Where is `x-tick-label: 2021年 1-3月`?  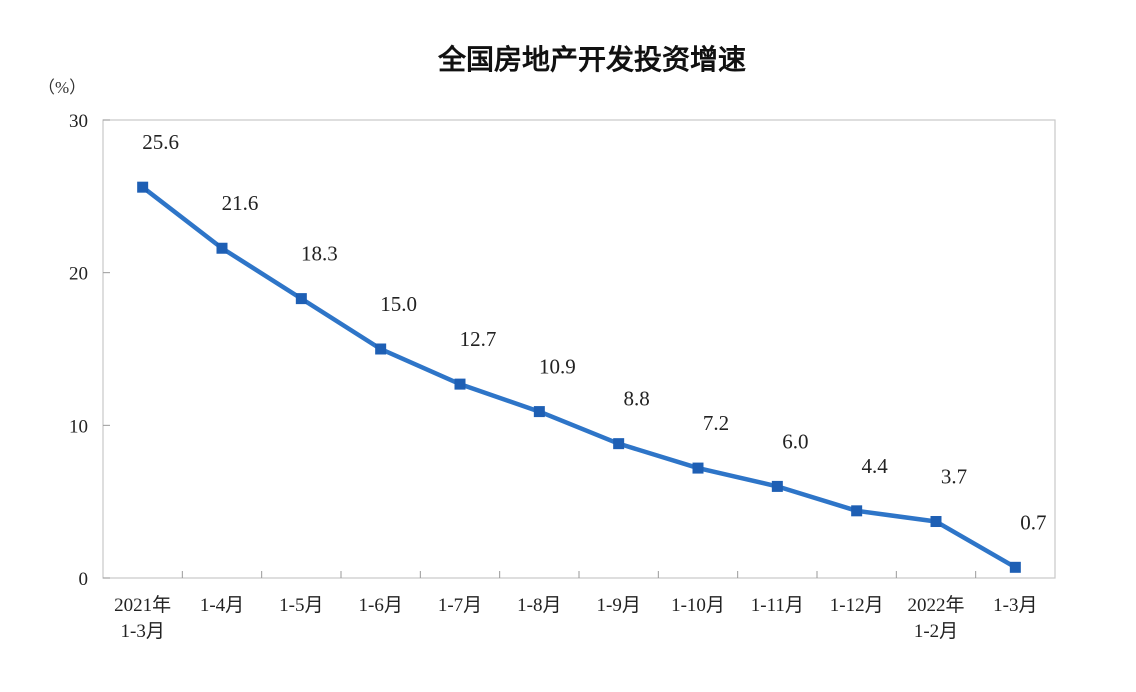
x-tick-label: 2021年 1-3月 is located at coordinates (142, 618).